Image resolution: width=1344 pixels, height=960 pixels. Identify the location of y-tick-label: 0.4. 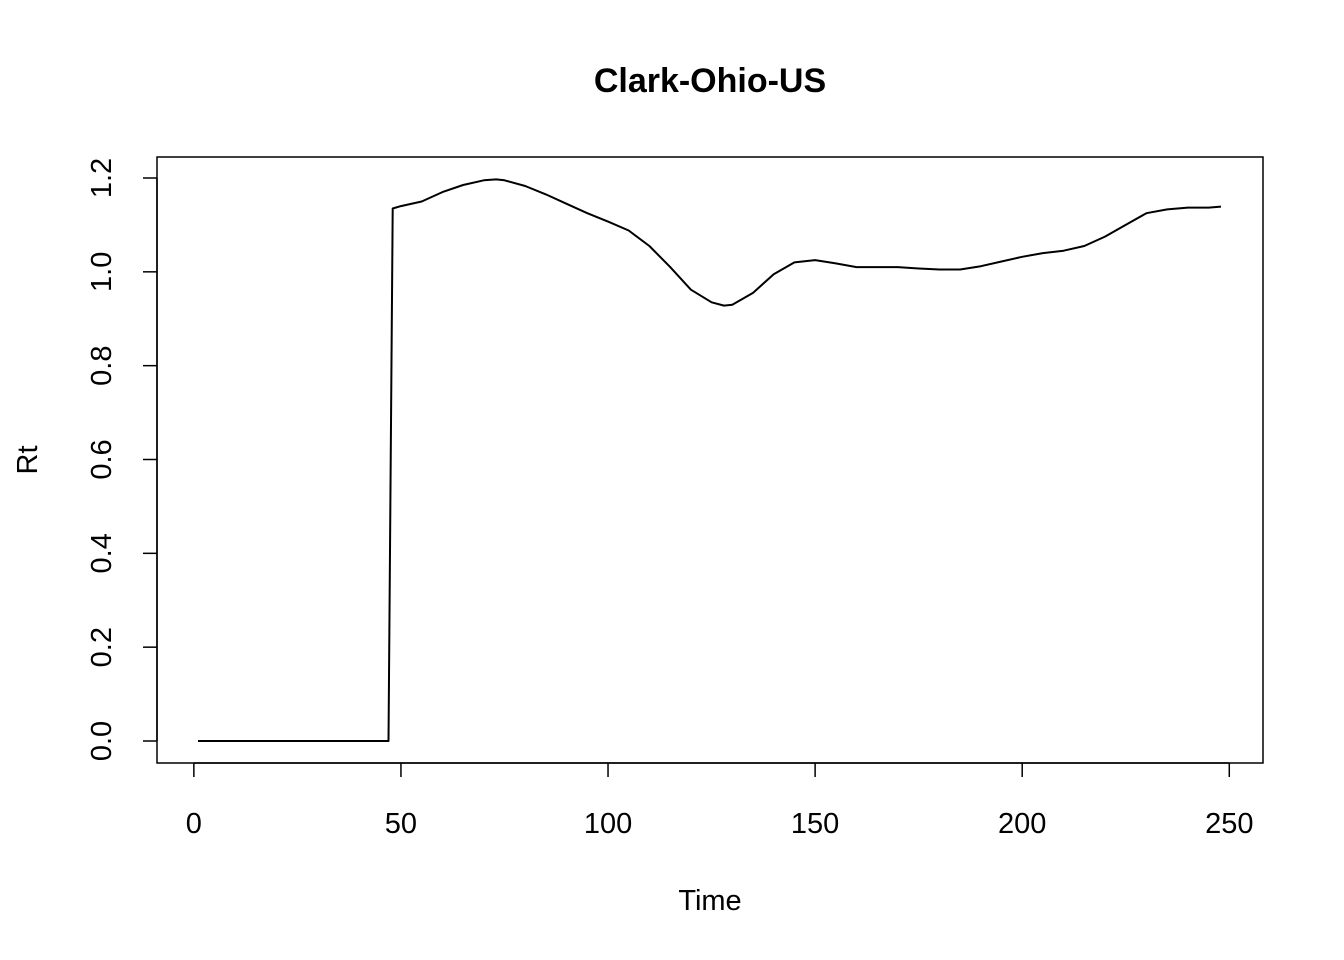
(102, 553).